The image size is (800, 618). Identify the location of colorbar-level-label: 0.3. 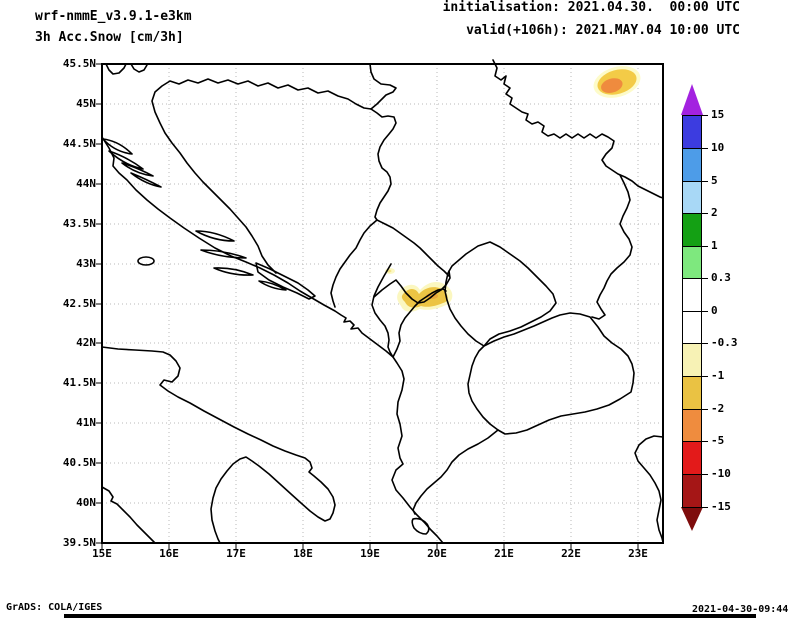
(721, 277).